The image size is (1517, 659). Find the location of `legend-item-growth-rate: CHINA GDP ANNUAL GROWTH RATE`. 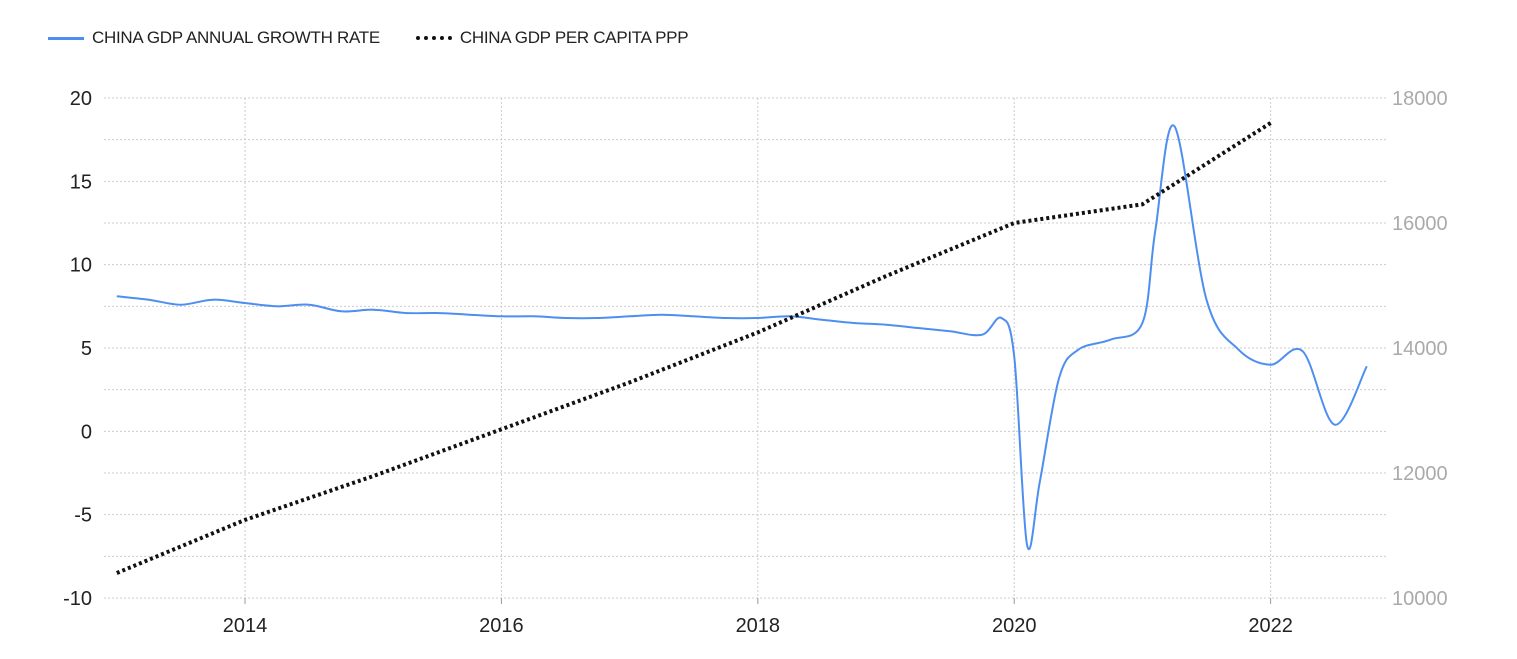

legend-item-growth-rate: CHINA GDP ANNUAL GROWTH RATE is located at coordinates (214, 38).